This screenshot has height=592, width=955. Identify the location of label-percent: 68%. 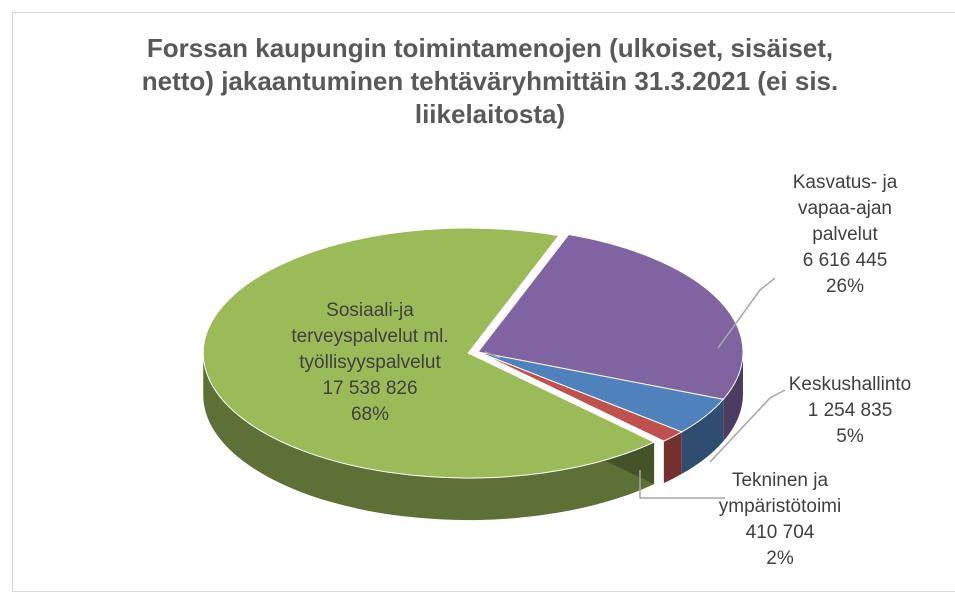
(370, 414).